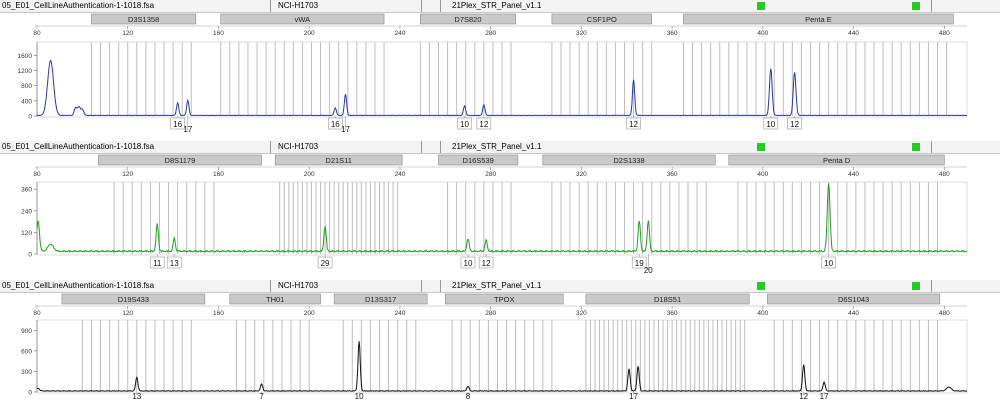 Image resolution: width=1000 pixels, height=400 pixels. Describe the element at coordinates (468, 396) in the screenshot. I see `allele-call-label: 8` at that location.